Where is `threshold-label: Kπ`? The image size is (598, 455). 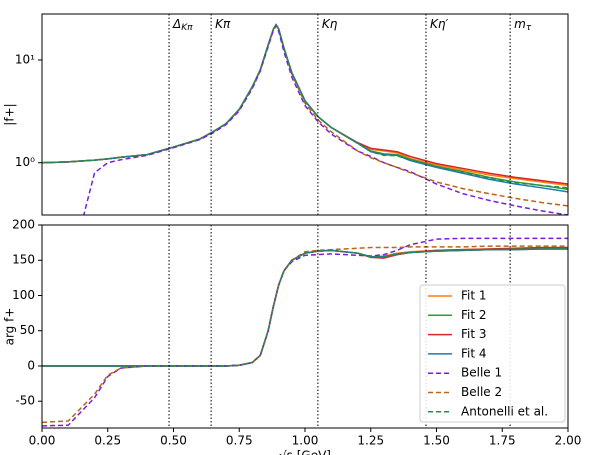 threshold-label: Kπ is located at coordinates (223, 24).